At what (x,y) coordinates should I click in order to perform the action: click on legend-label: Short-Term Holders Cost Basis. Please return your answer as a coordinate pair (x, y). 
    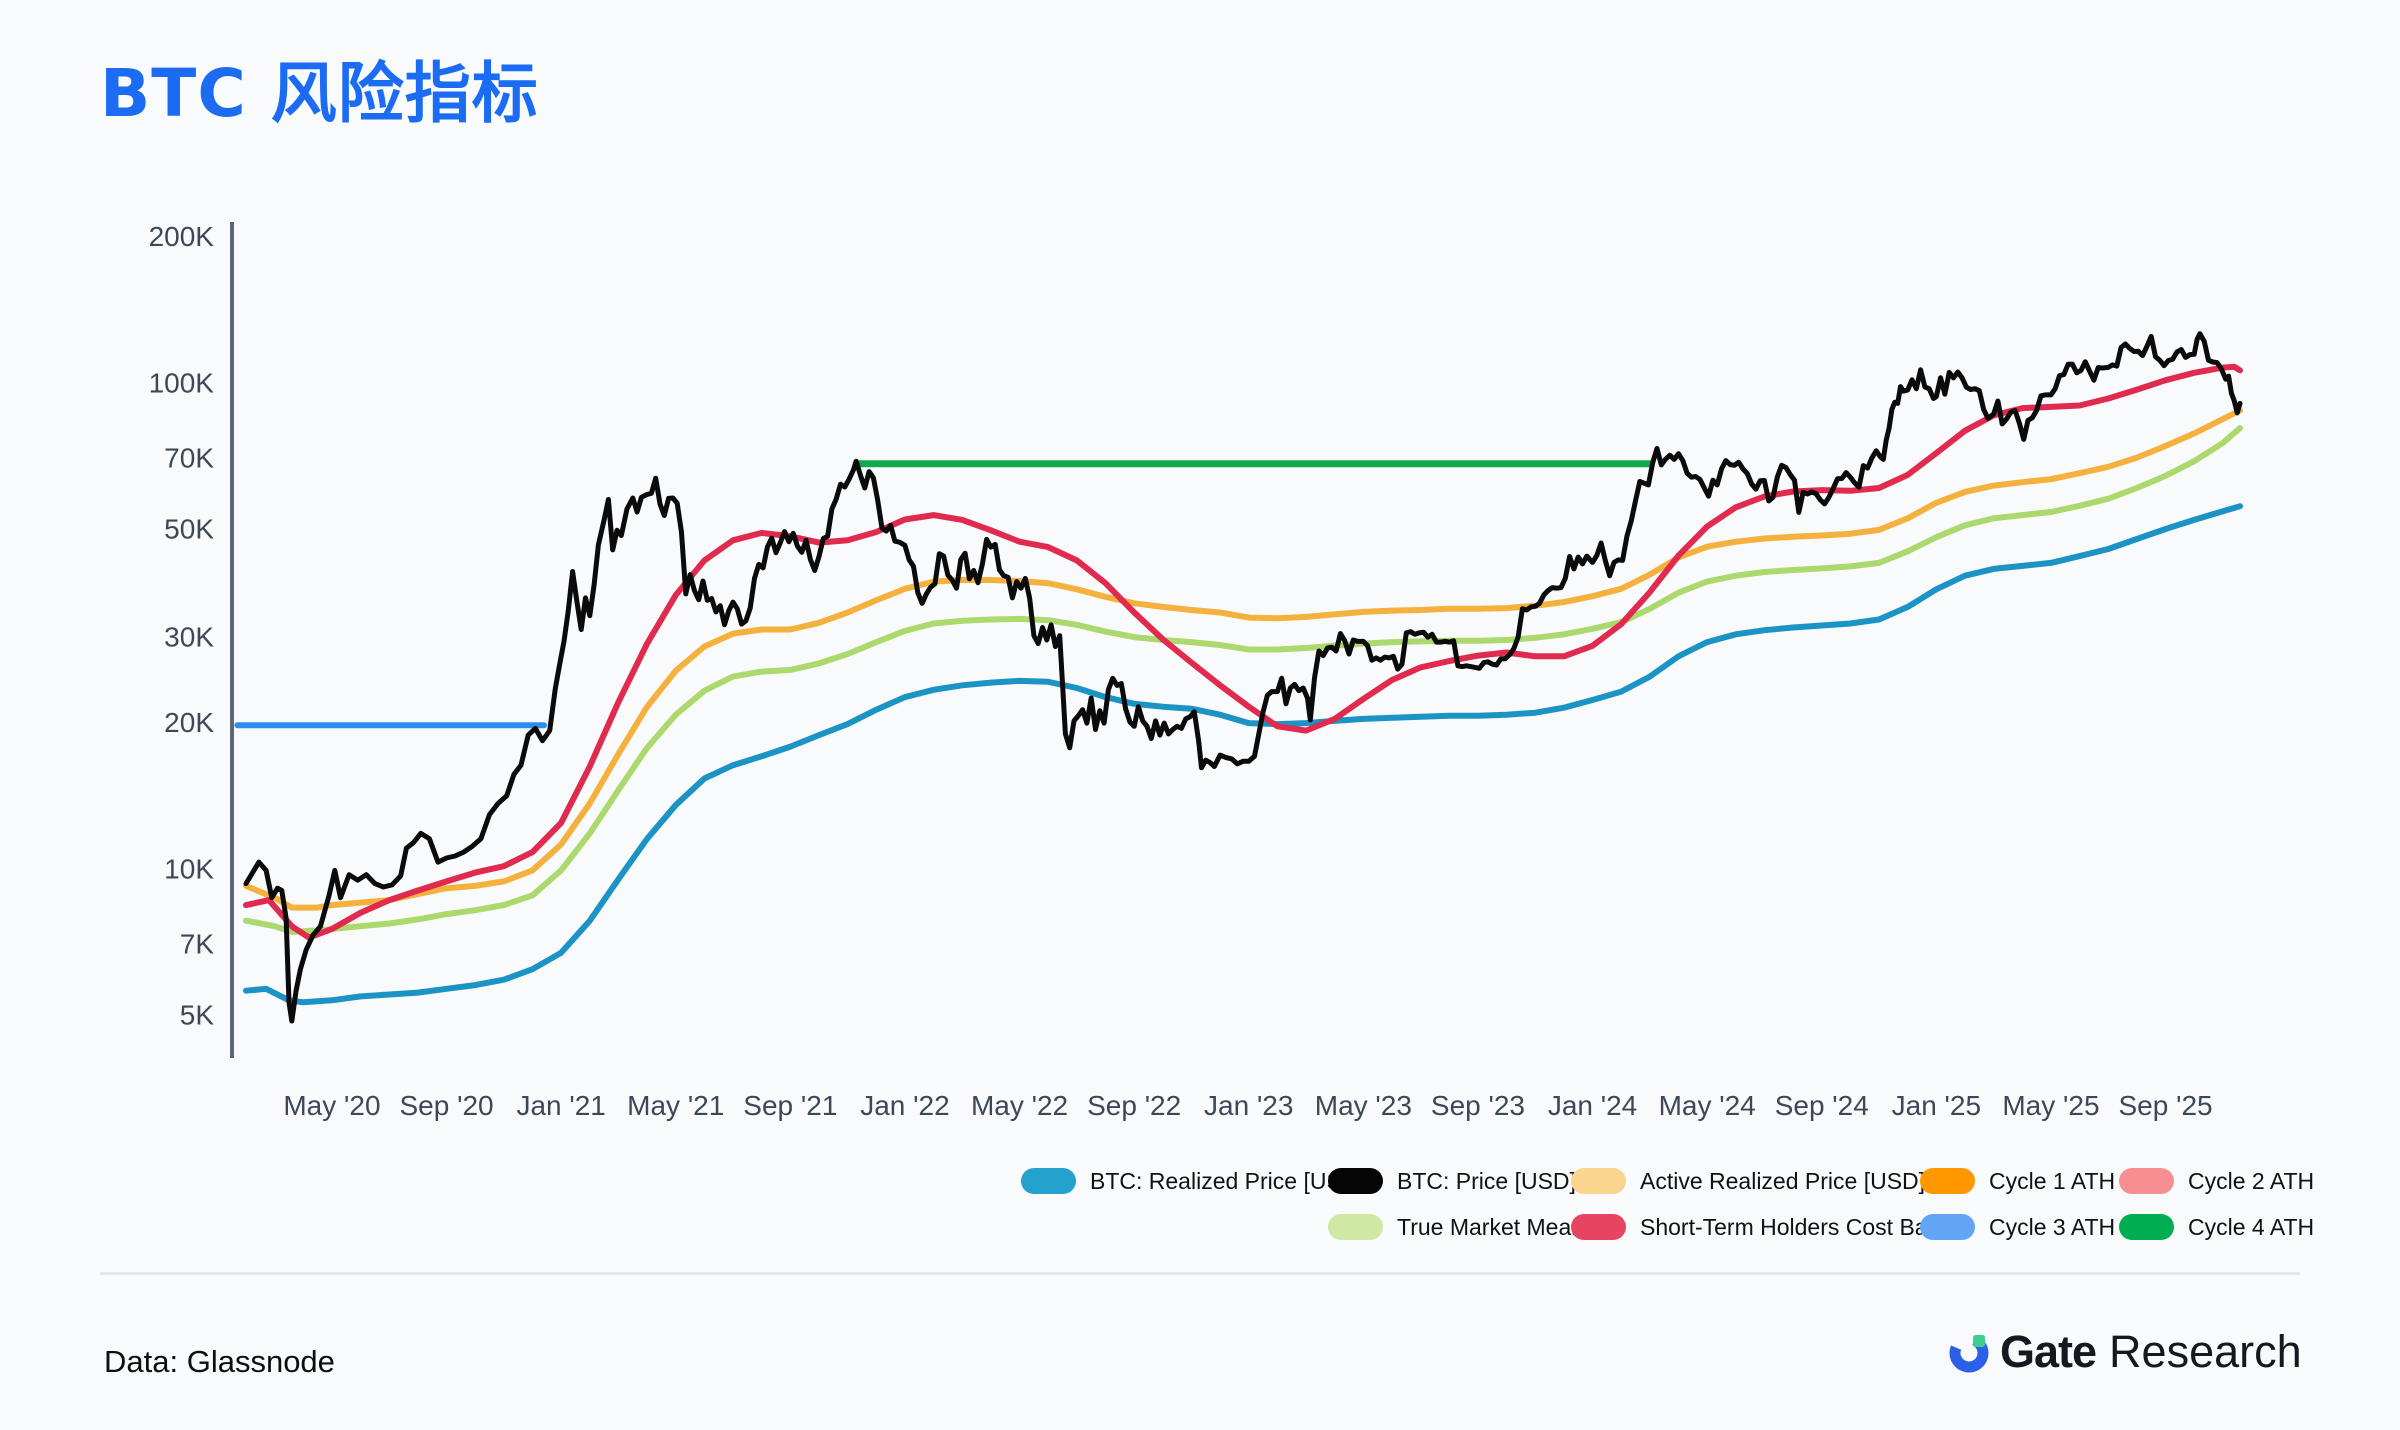
    Looking at the image, I should click on (1798, 1226).